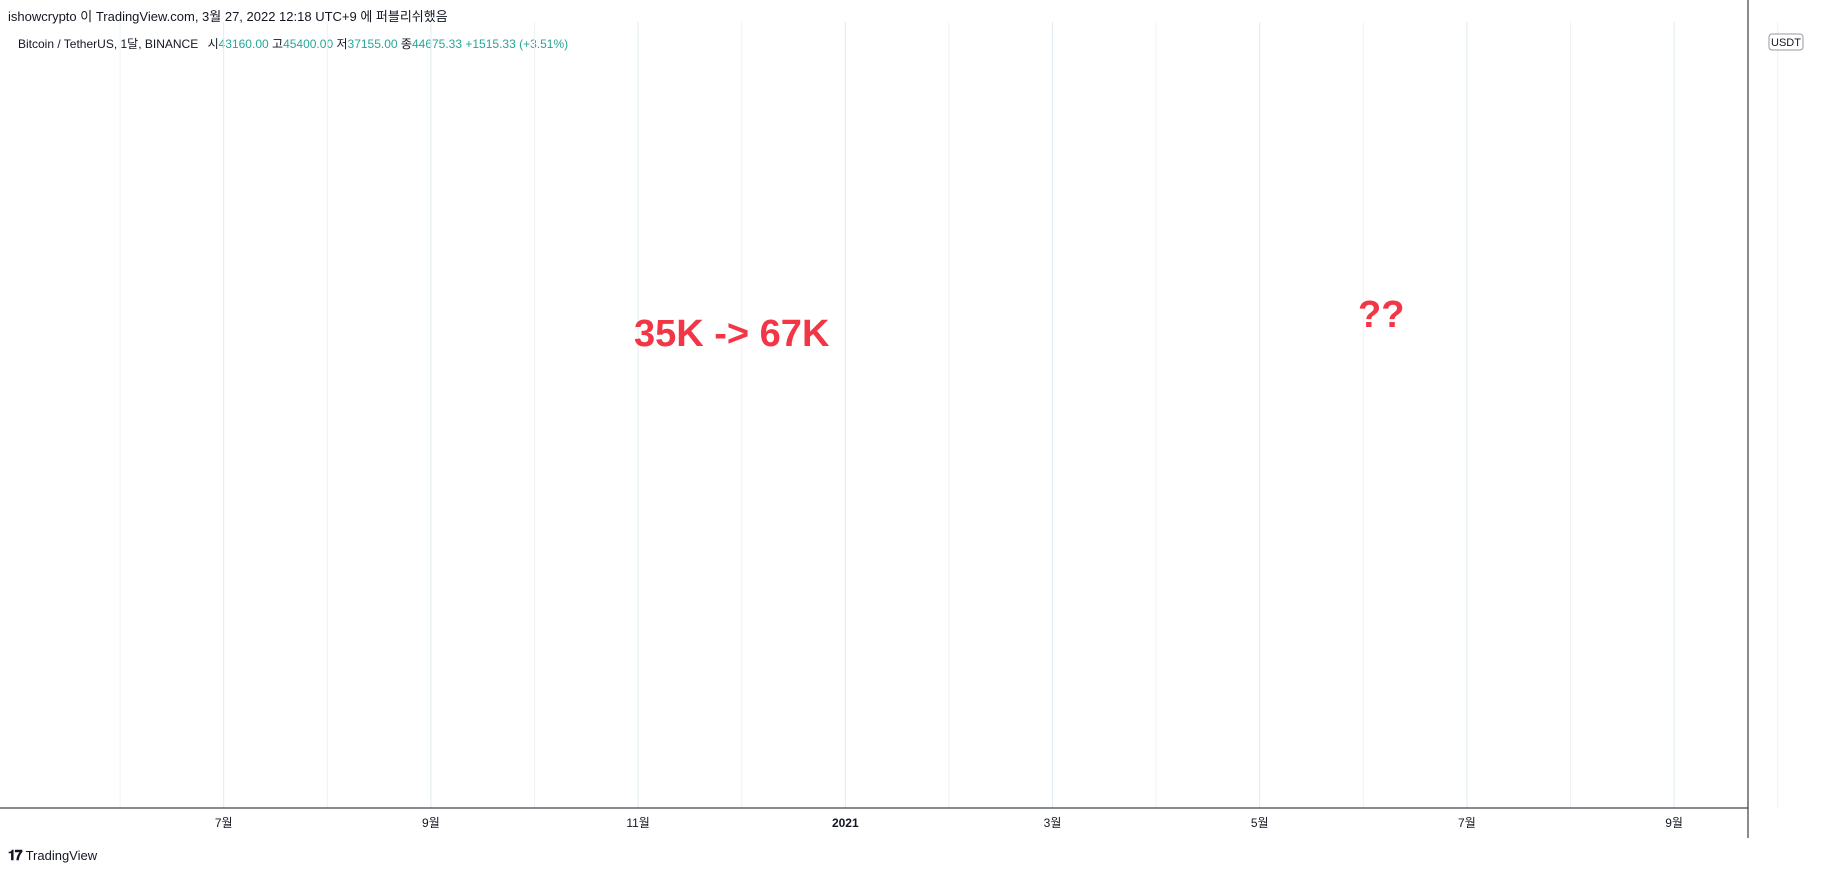 The width and height of the screenshot is (1834, 872). What do you see at coordinates (243, 44) in the screenshot?
I see `open-value: 43160.00` at bounding box center [243, 44].